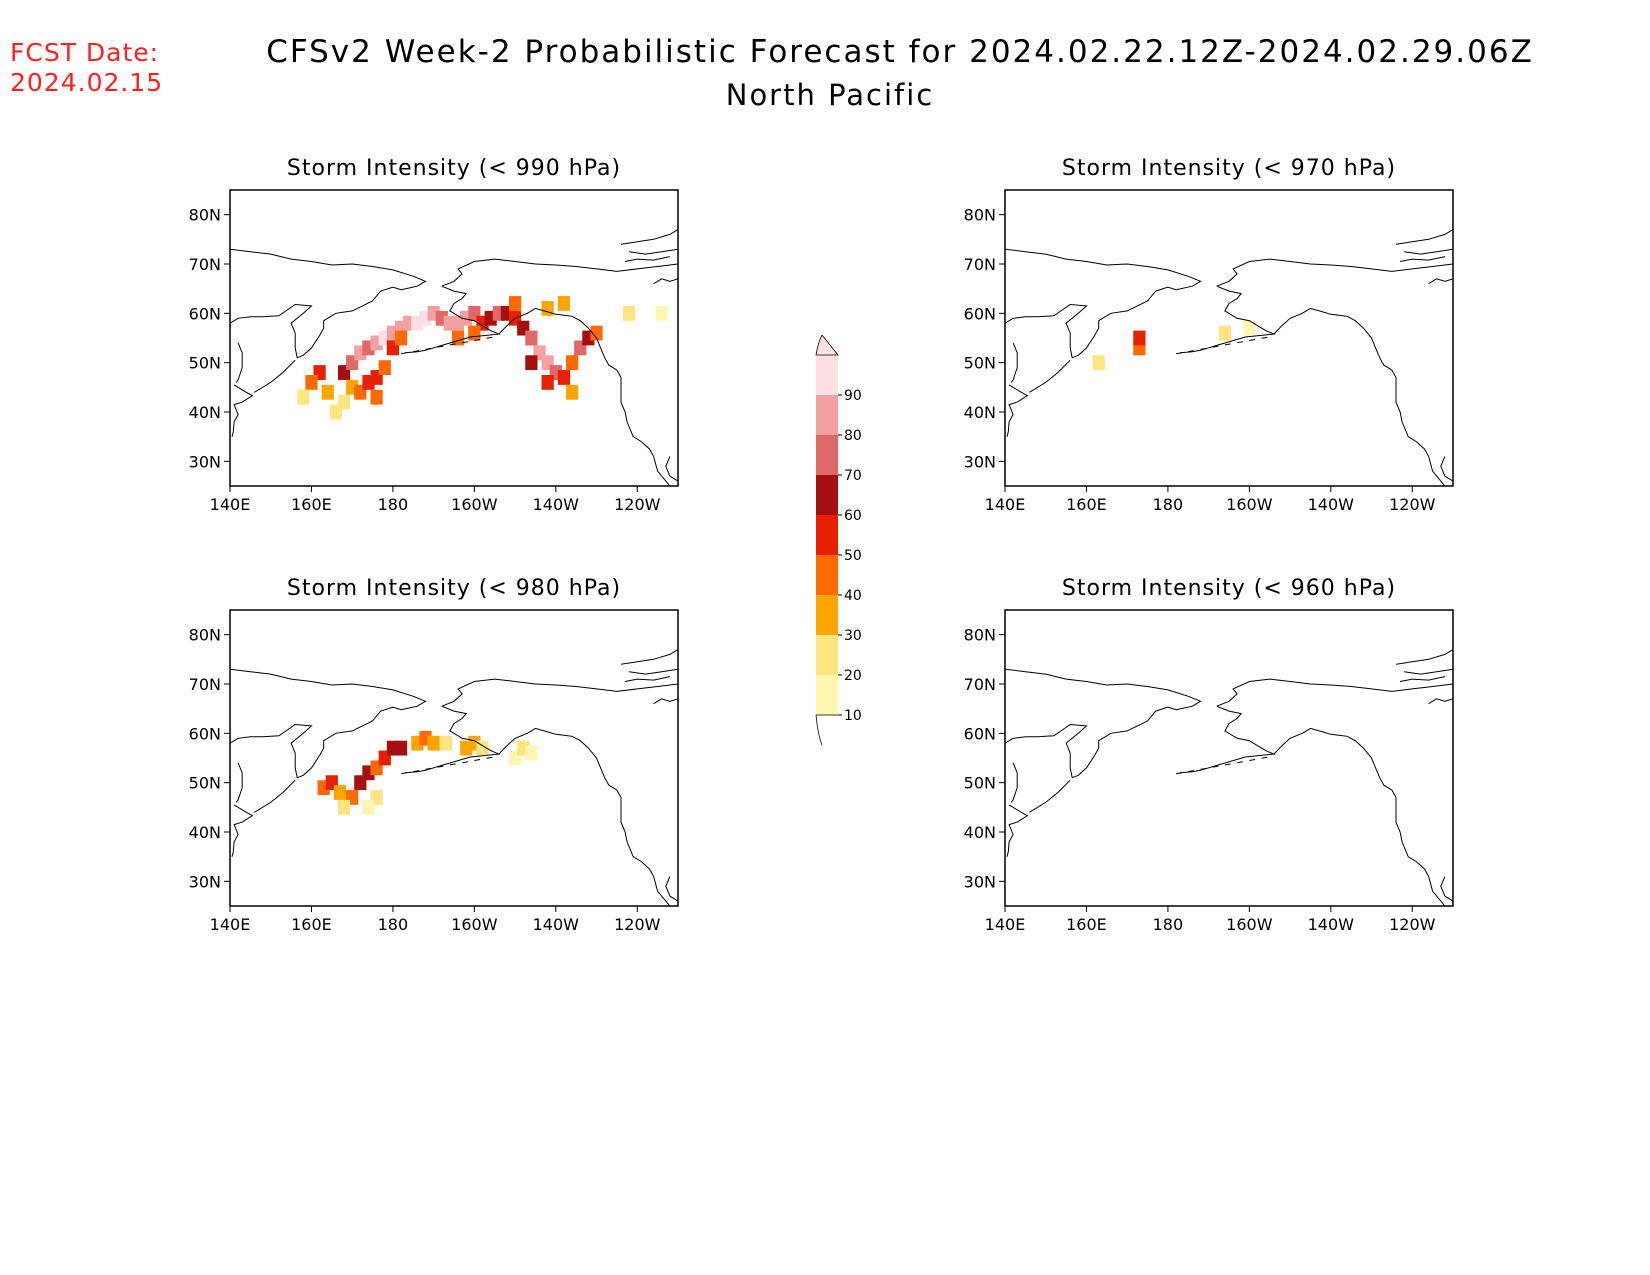  Describe the element at coordinates (230, 924) in the screenshot. I see `lon-tick-label: 140E` at that location.